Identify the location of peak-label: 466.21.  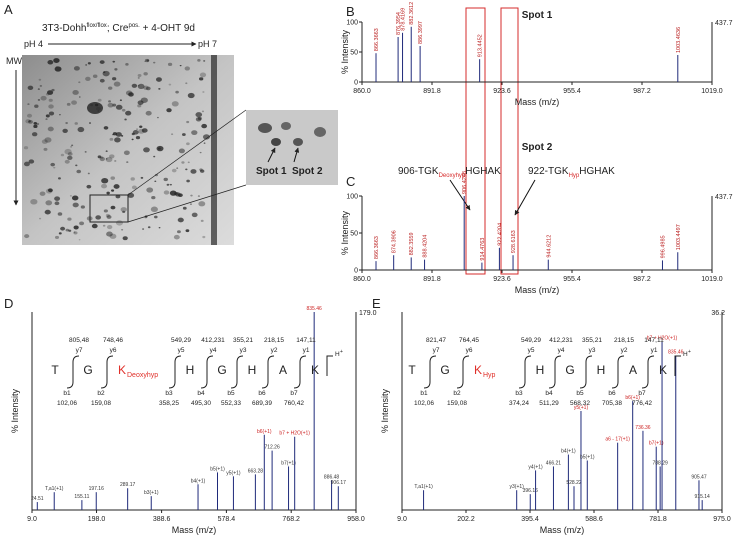
(554, 463).